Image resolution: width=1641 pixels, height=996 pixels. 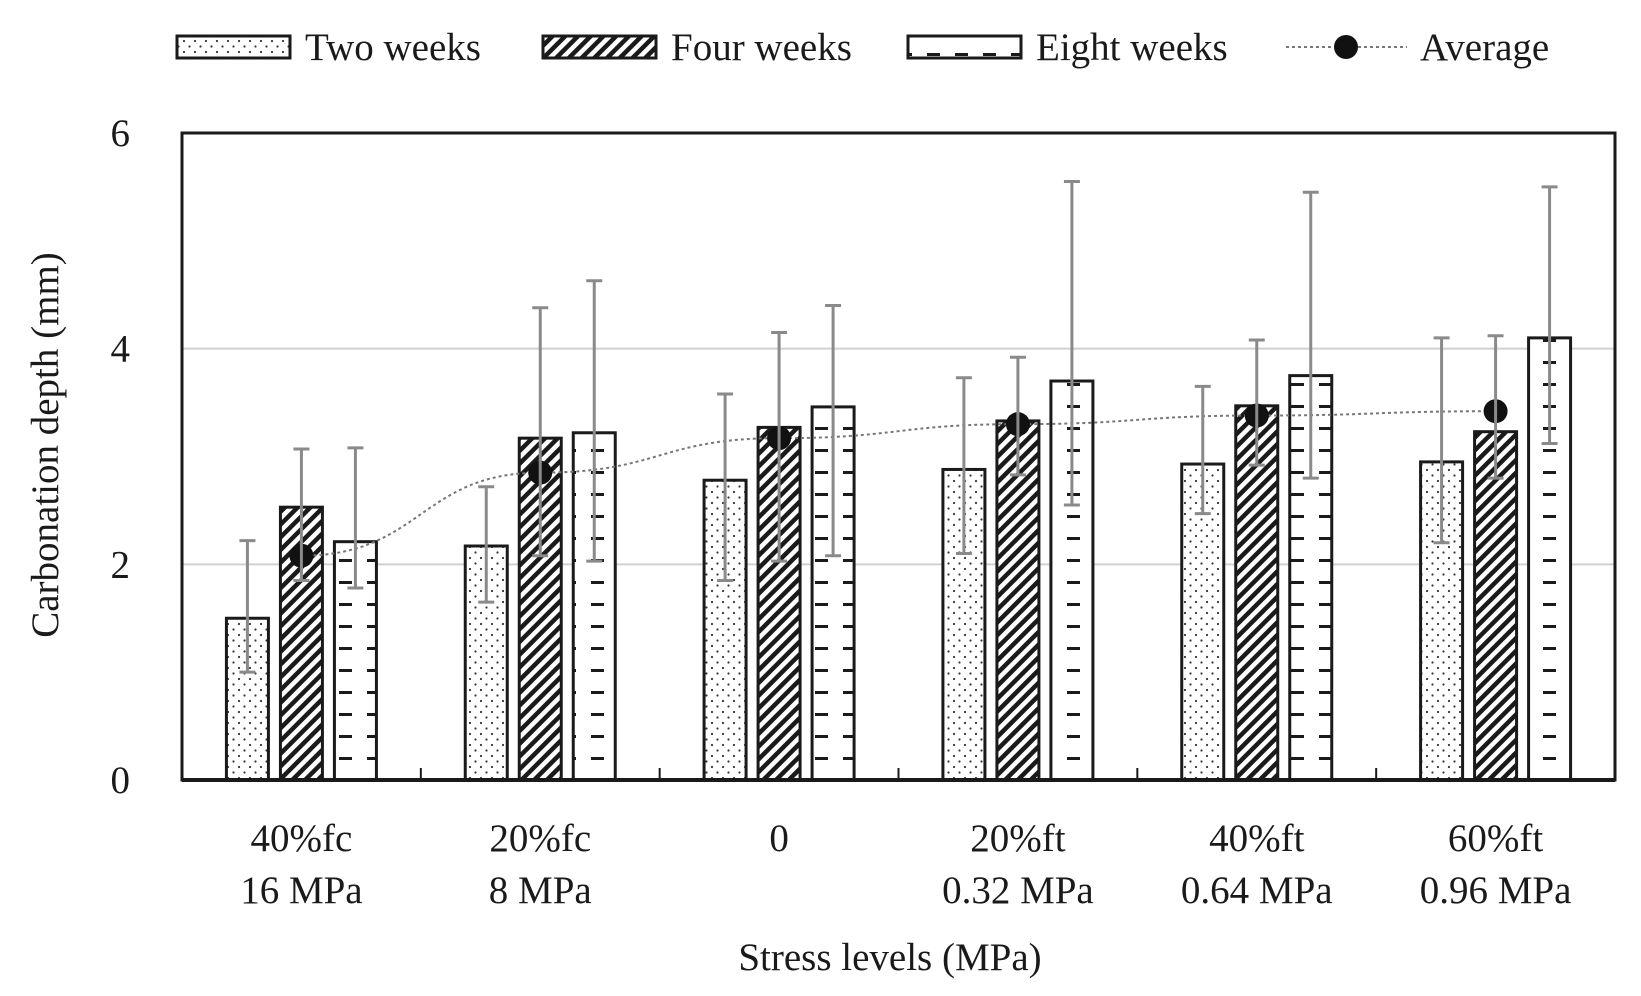 What do you see at coordinates (1256, 838) in the screenshot?
I see `x-tick-label: 40%ft` at bounding box center [1256, 838].